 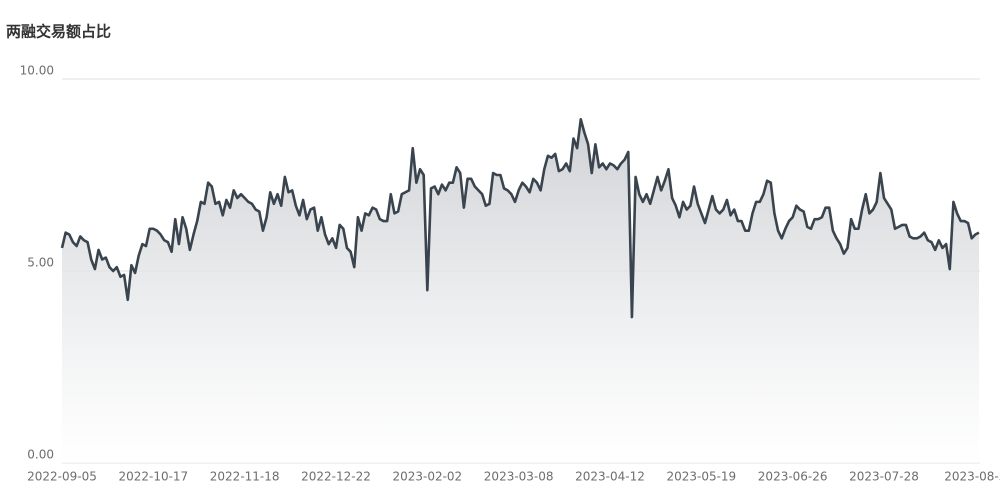 What do you see at coordinates (336, 477) in the screenshot?
I see `x-tick-label: 2022-12-22` at bounding box center [336, 477].